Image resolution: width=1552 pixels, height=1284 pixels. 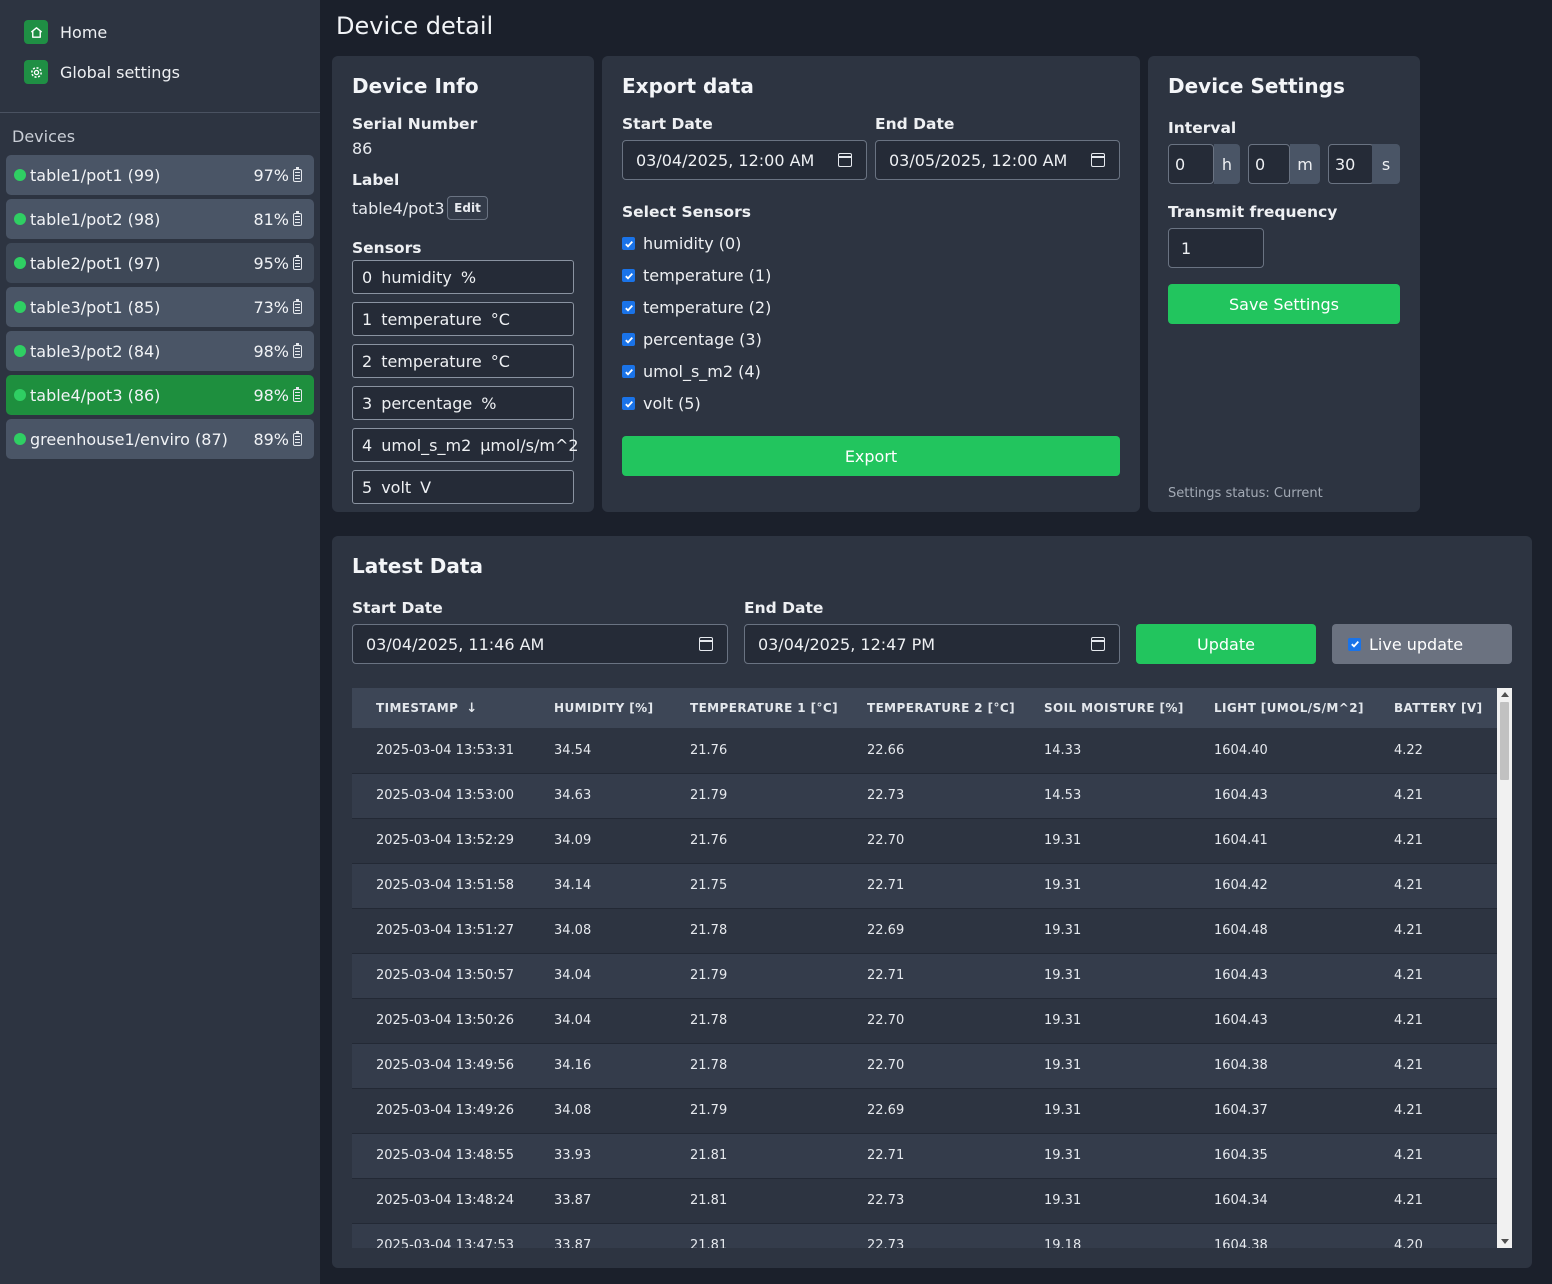 I want to click on sensor-checkbox-row: temperature (1), so click(x=696, y=275).